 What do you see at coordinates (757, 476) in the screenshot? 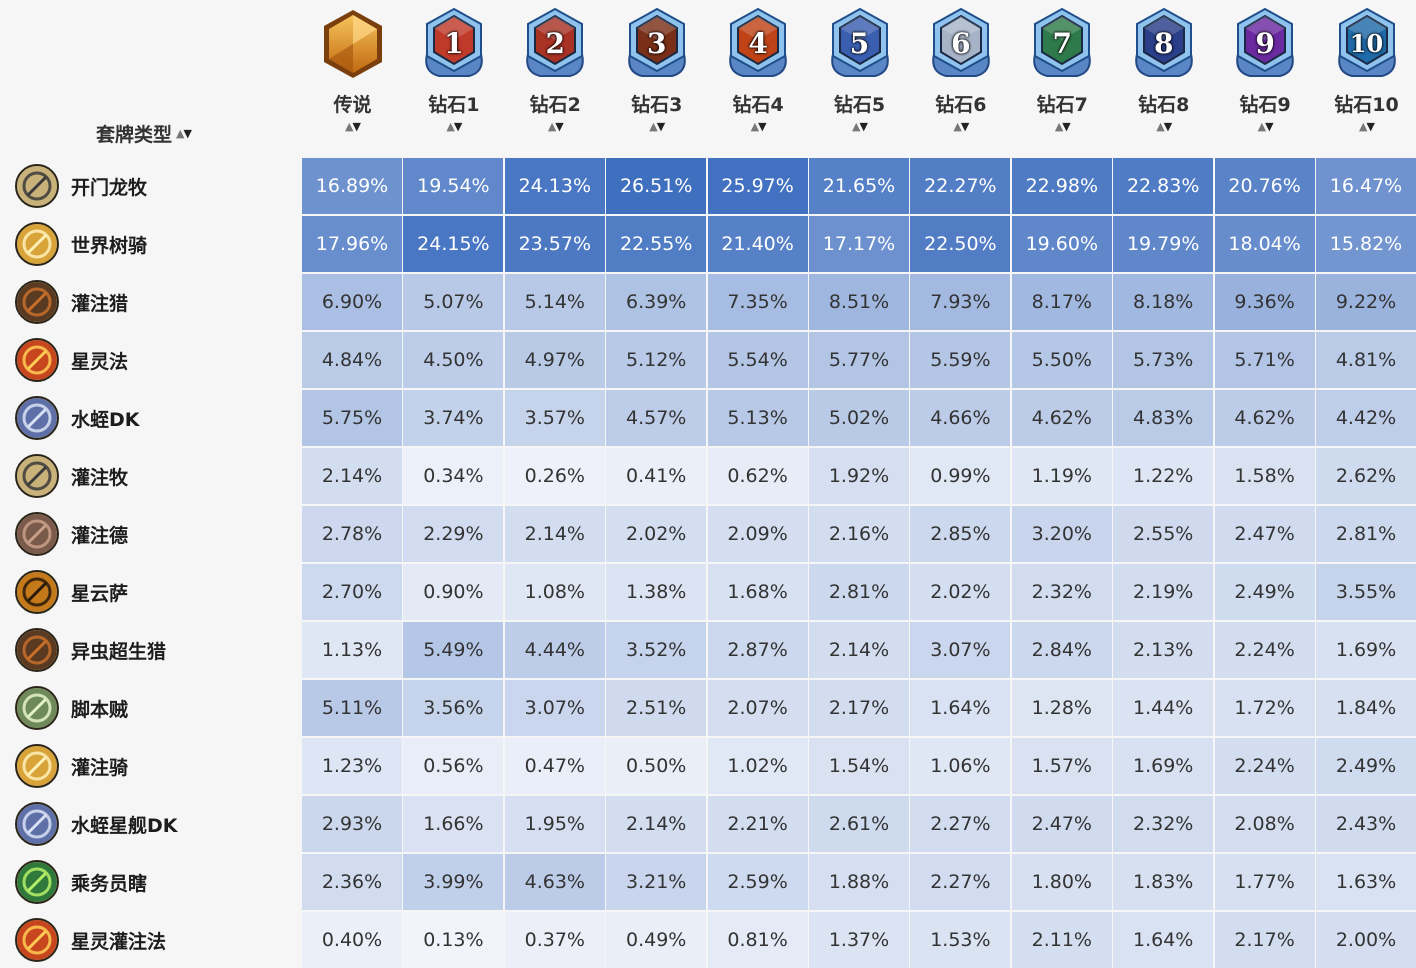
I see `value-cell: 0.62%` at bounding box center [757, 476].